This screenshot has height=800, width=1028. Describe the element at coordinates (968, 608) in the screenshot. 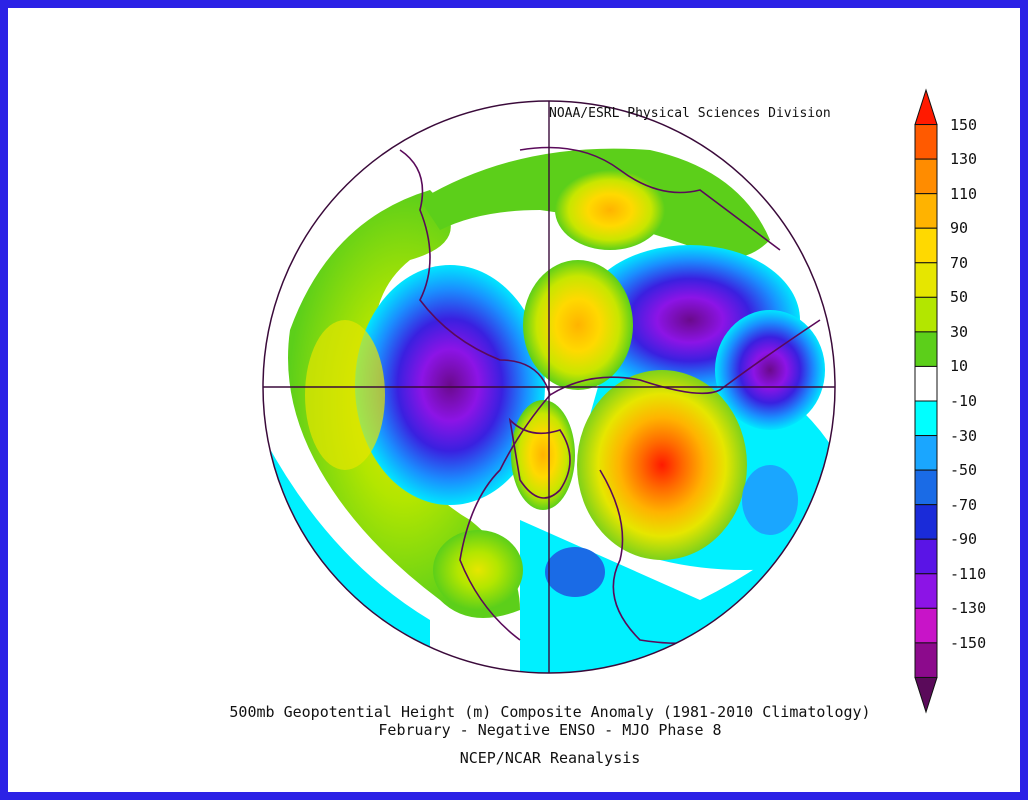

I see `colorbar-tick-label: -130` at that location.